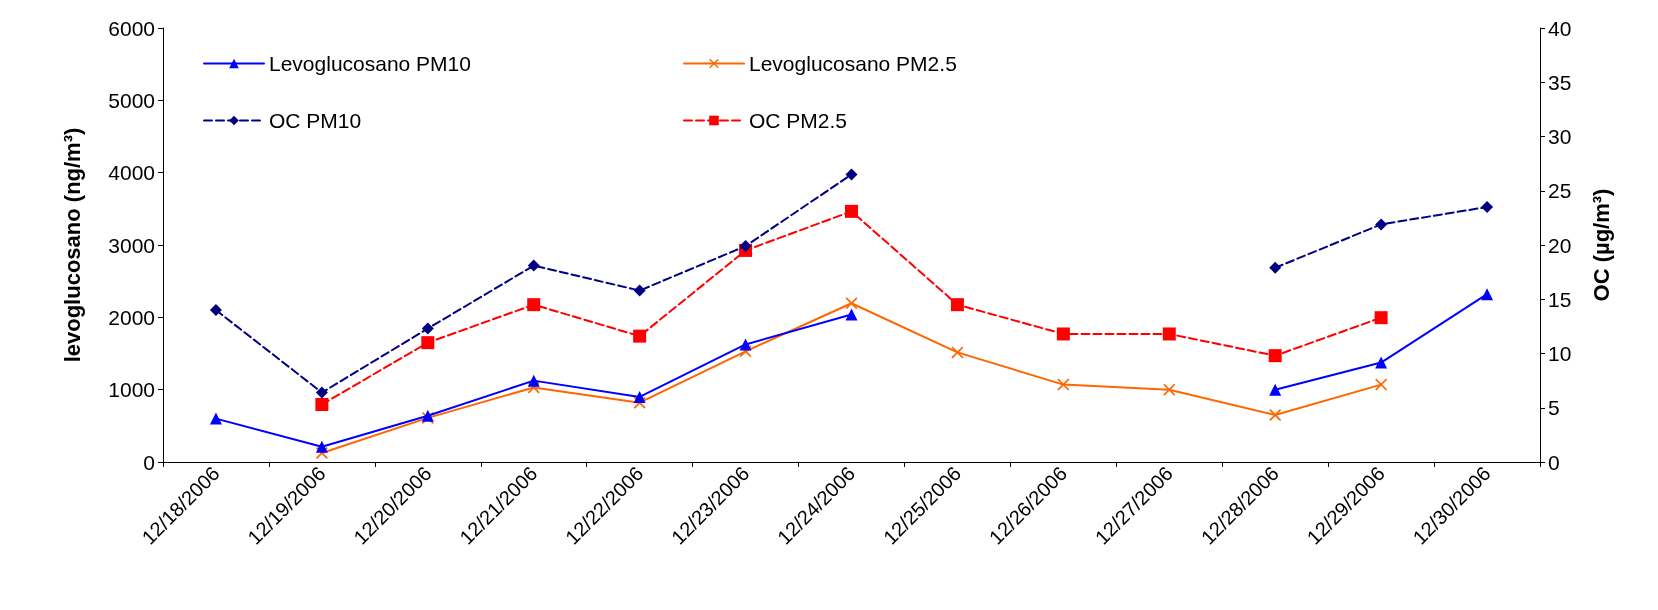  Describe the element at coordinates (1560, 191) in the screenshot. I see `y2-tick-label: 25` at that location.